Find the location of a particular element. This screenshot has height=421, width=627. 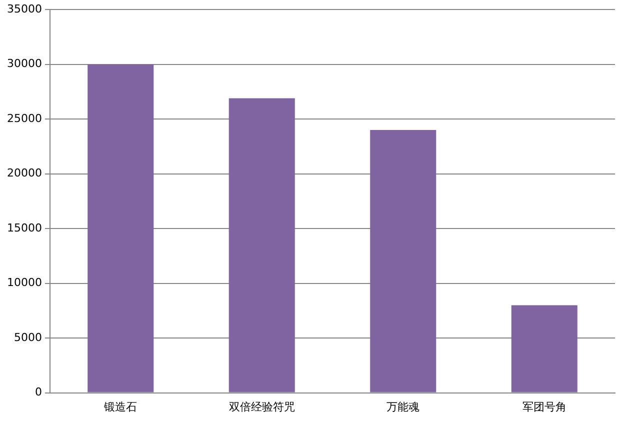

x-tick-label: 万能魂 is located at coordinates (403, 407).